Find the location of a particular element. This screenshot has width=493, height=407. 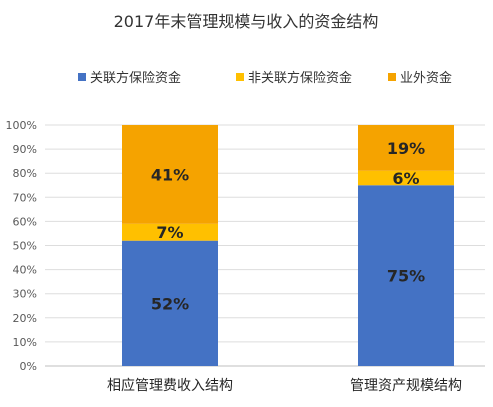

y-tick-label: 20% is located at coordinates (25, 318).